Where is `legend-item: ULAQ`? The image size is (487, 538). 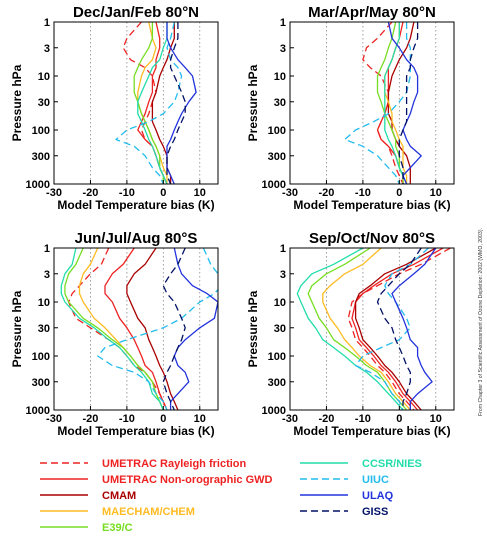
legend-item: ULAQ is located at coordinates (347, 496).